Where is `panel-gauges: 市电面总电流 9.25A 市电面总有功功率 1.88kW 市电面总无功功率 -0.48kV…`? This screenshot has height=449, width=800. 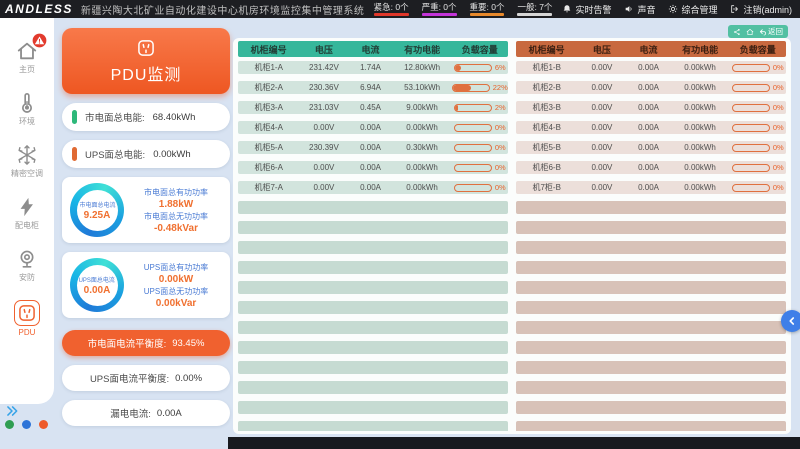 panel-gauges: 市电面总电流 9.25A 市电面总有功功率 1.88kW 市电面总无功功率 -0.48kV… is located at coordinates (146, 247).